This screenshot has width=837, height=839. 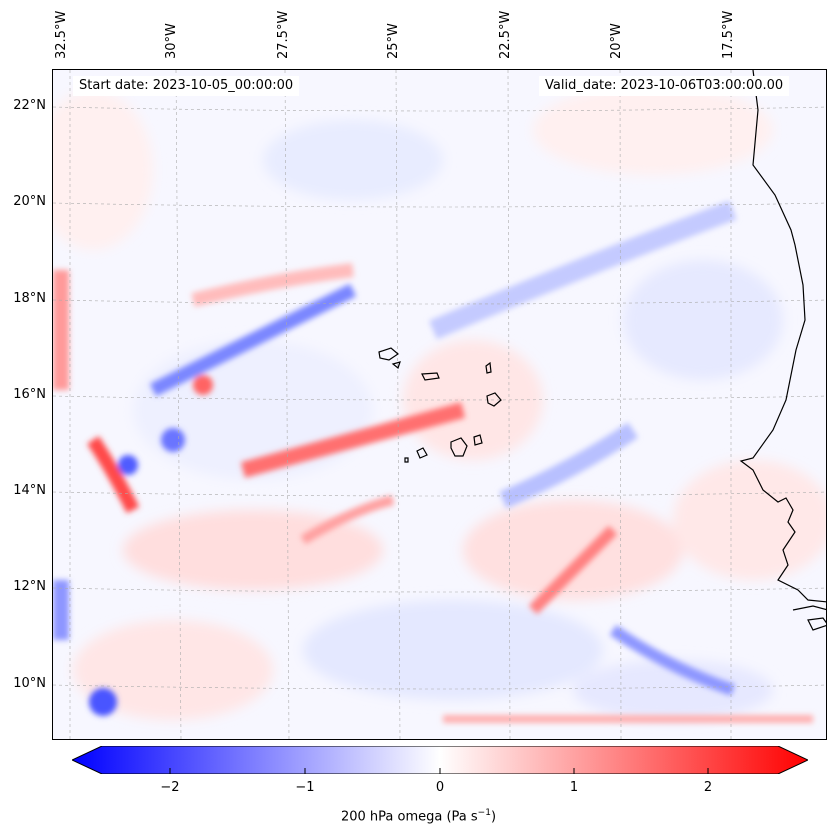 I want to click on colorbar-tick-2: 2, so click(x=708, y=787).